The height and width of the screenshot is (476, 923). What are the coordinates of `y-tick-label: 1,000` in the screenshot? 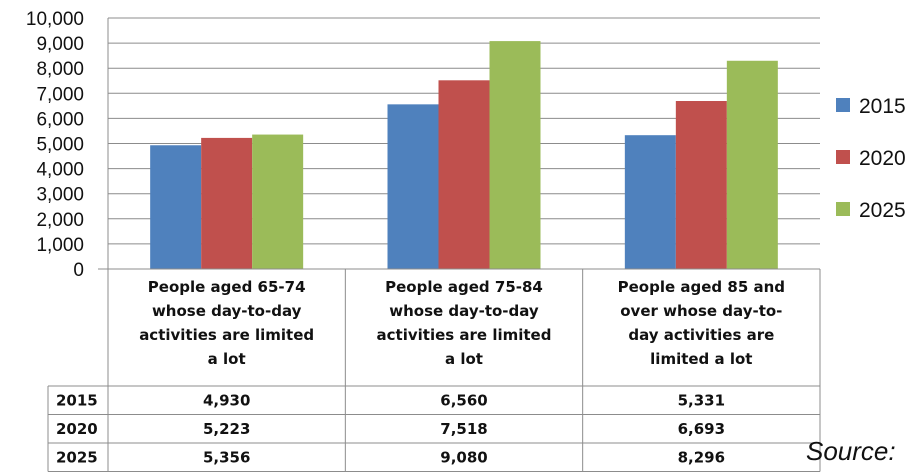 It's located at (60, 245).